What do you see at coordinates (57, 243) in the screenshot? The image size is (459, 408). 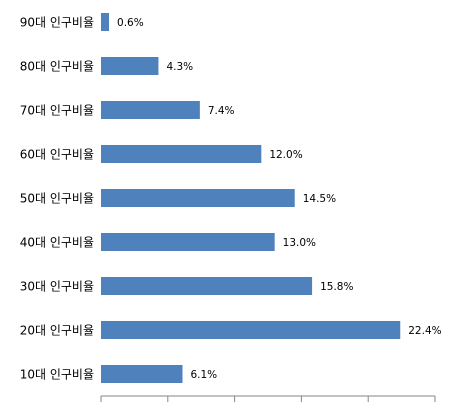 I see `y-tick-label: 40대 인구비율` at bounding box center [57, 243].